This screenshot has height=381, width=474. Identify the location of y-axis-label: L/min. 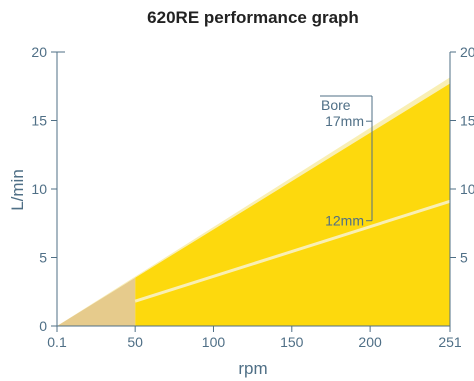
(17, 190).